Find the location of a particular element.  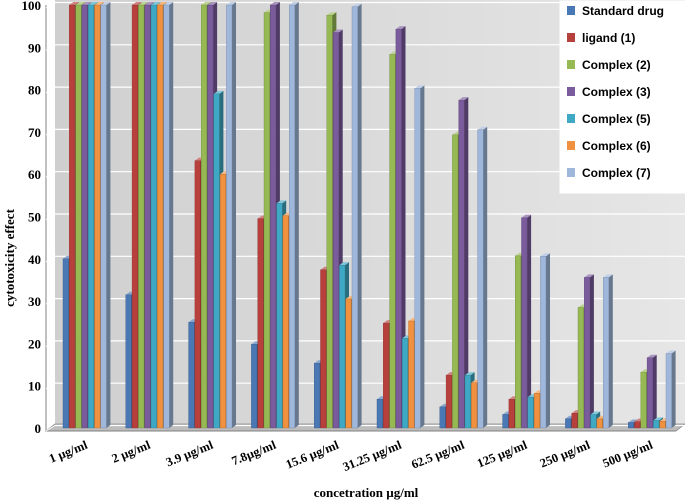

y-tick-label: 70 is located at coordinates (34, 132).